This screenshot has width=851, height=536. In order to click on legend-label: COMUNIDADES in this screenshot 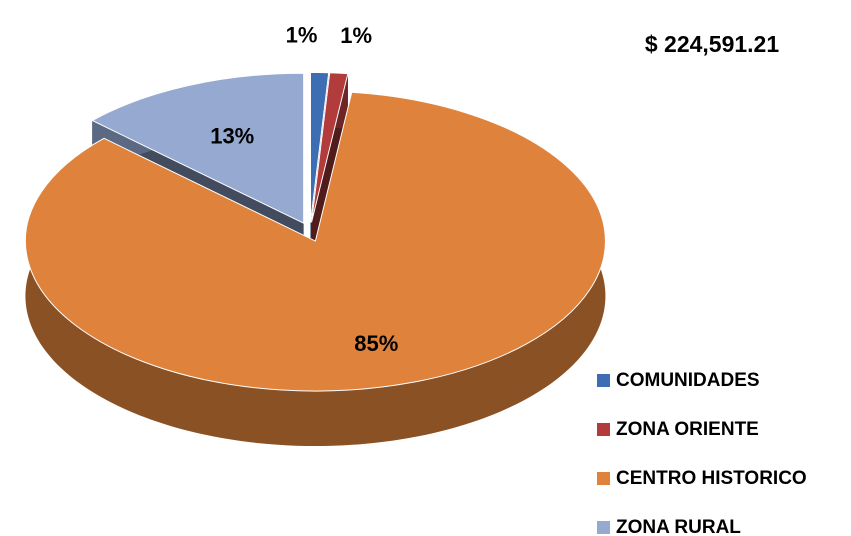, I will do `click(688, 380)`.